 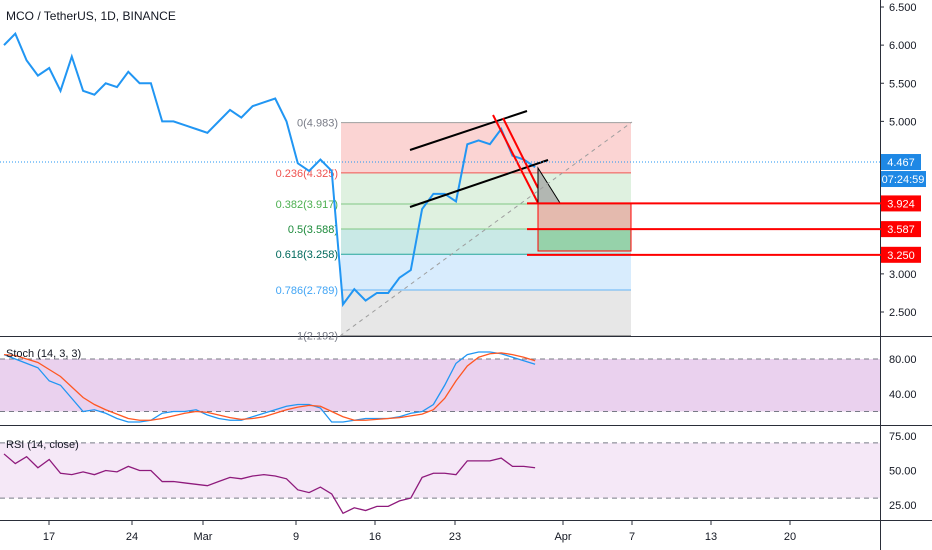 I want to click on current-price-badge, so click(x=901, y=162).